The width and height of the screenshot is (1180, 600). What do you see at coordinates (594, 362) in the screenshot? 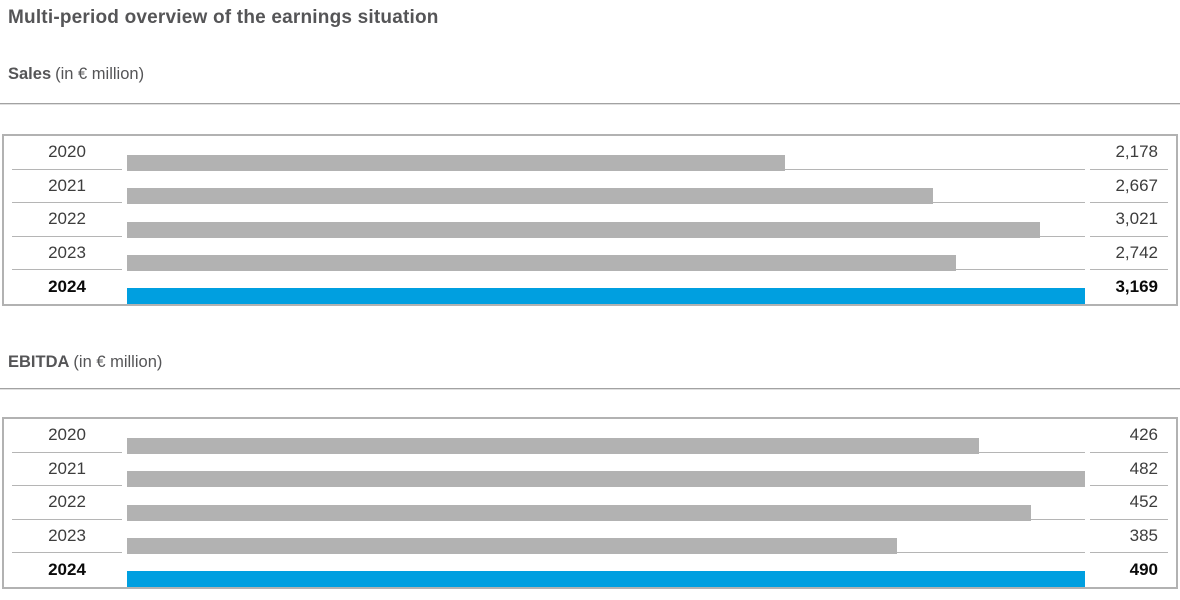
I see `ebitda-subtitle: EBITDA (in € million)` at bounding box center [594, 362].